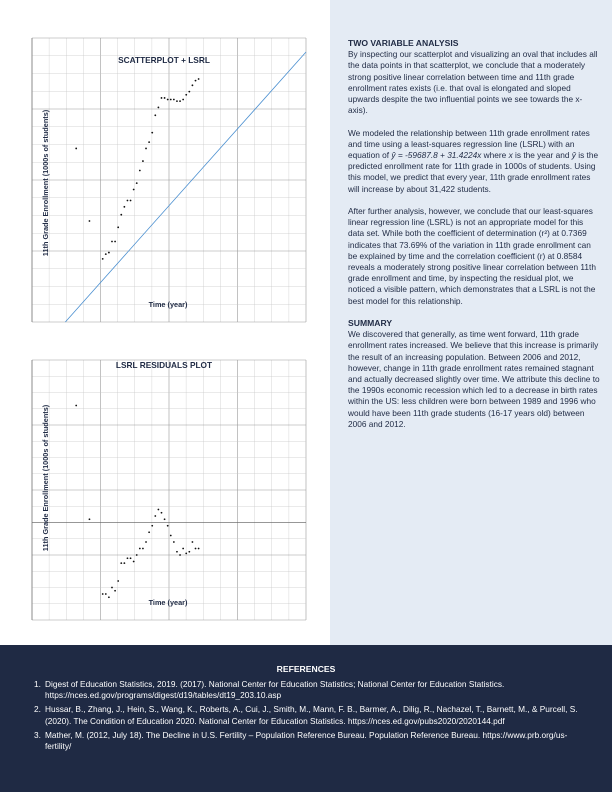 This screenshot has width=612, height=792. Describe the element at coordinates (164, 365) in the screenshot. I see `residuals-title: LSRL RESIDUALS PLOT` at that location.